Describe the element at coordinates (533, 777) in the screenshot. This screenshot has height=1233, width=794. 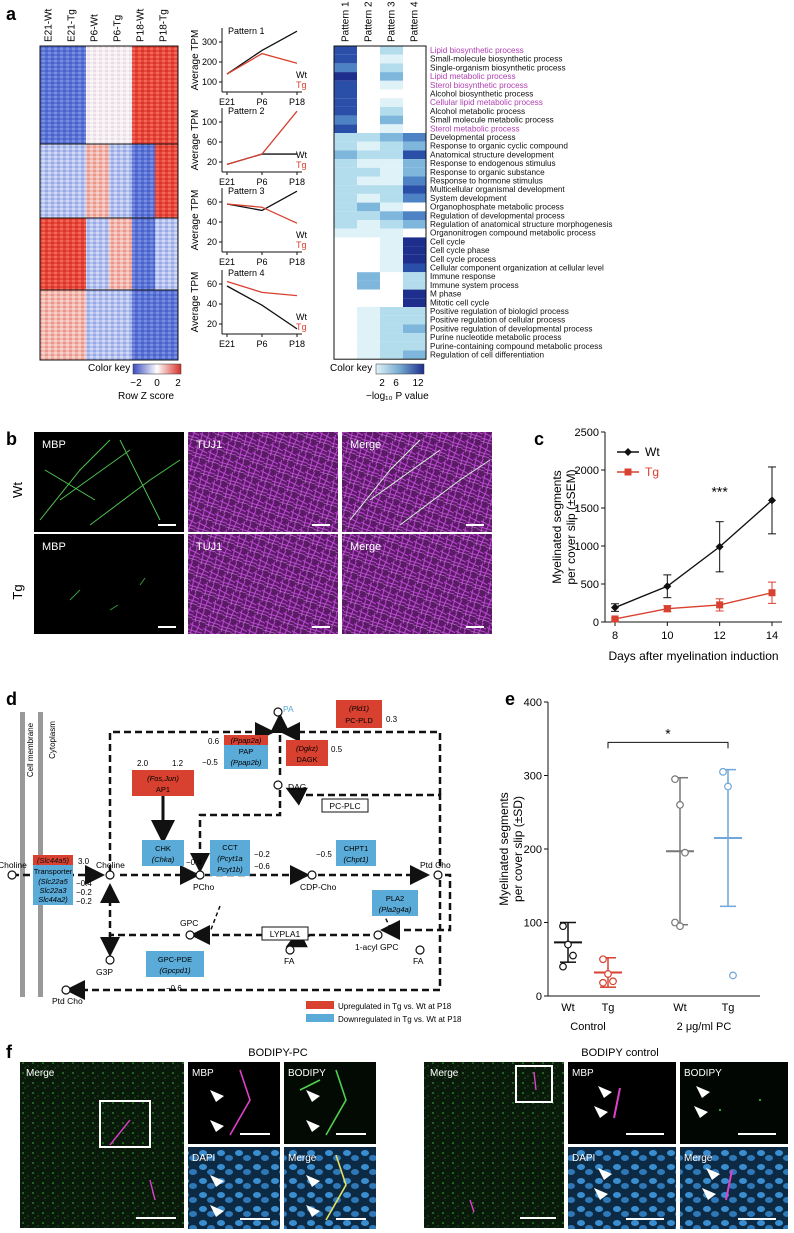
I see `y-tick-label: 300` at that location.